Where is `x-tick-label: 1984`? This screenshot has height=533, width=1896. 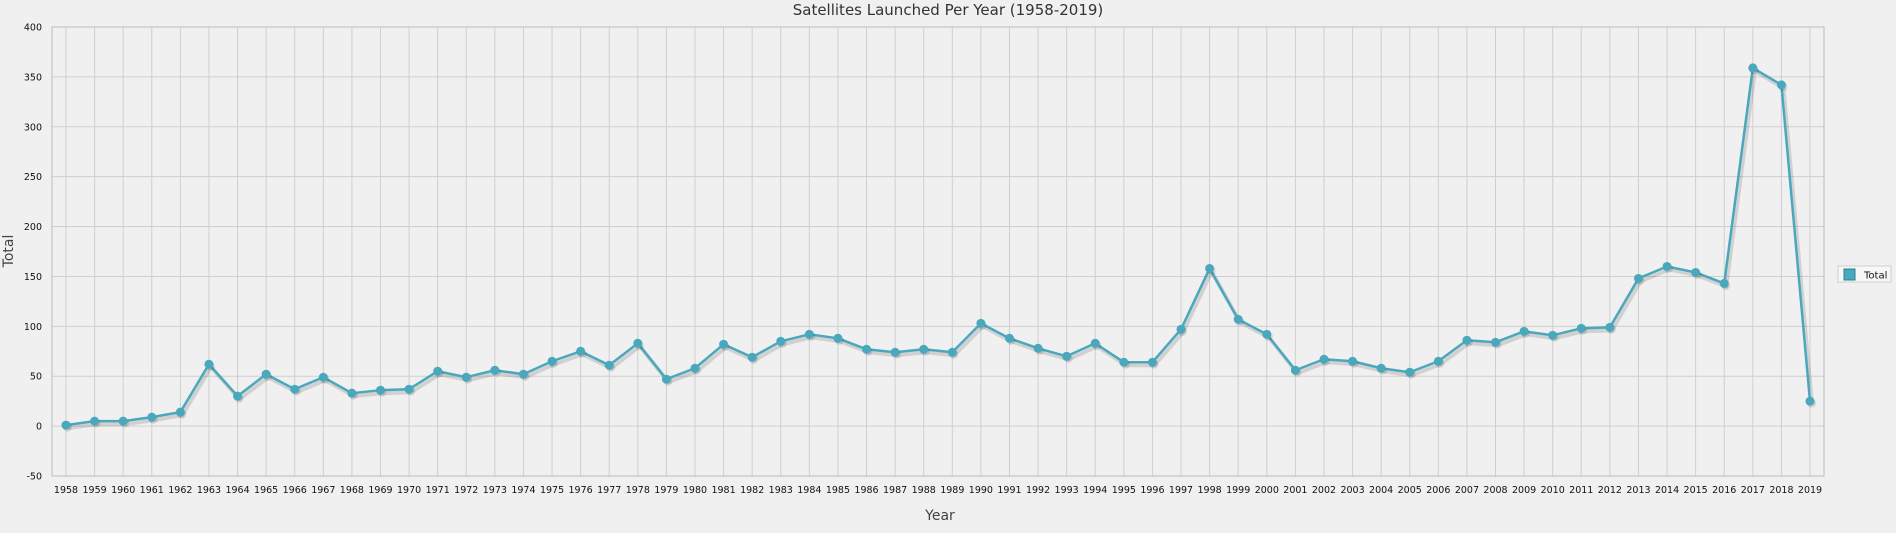 x-tick-label: 1984 is located at coordinates (809, 490).